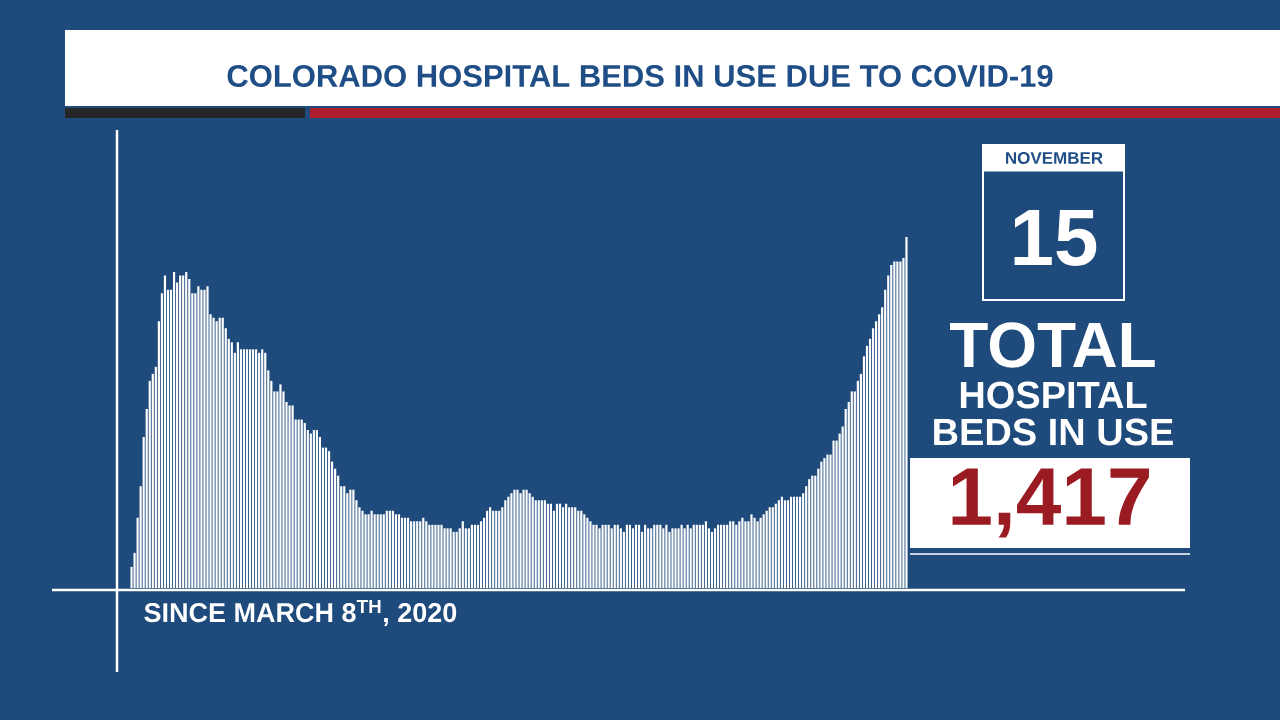 Image resolution: width=1280 pixels, height=720 pixels. I want to click on text: HOSPITAL, so click(1053, 395).